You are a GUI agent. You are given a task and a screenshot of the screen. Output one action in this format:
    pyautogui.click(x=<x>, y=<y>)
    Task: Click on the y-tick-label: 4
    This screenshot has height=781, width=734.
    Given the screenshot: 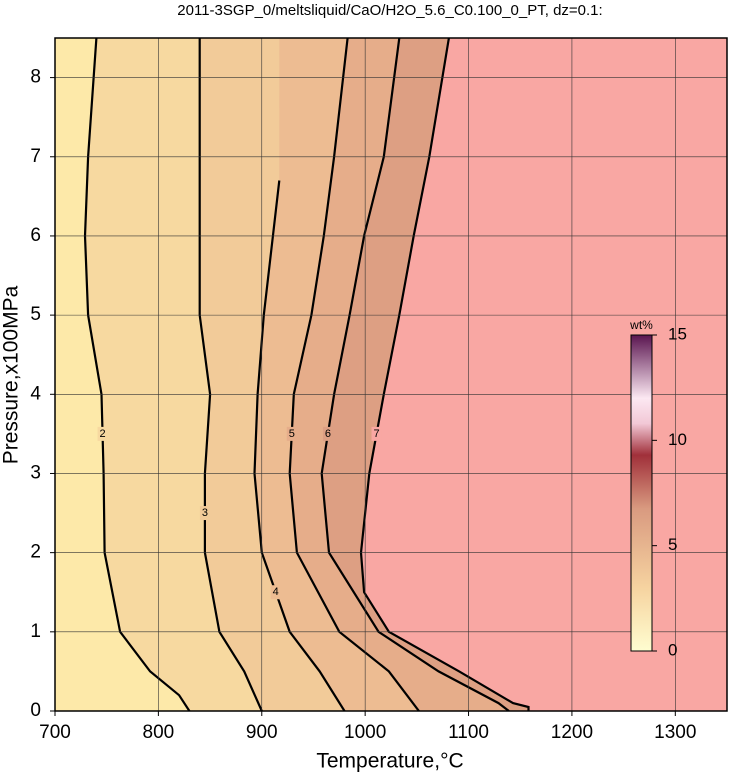 What is the action you would take?
    pyautogui.click(x=35, y=393)
    